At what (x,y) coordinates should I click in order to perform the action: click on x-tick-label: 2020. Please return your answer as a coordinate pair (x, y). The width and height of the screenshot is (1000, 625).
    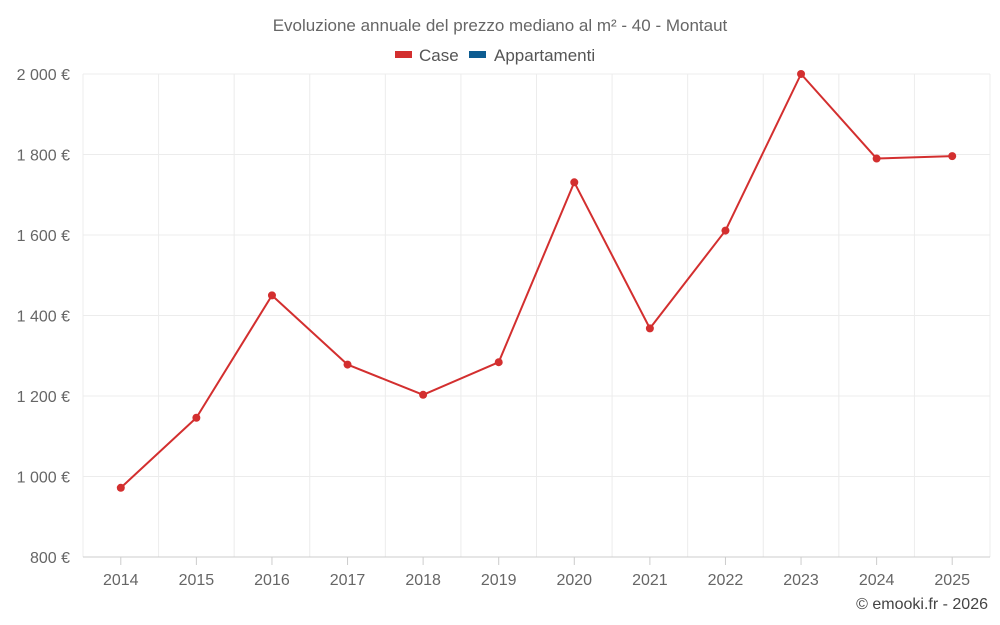
    Looking at the image, I should click on (574, 580).